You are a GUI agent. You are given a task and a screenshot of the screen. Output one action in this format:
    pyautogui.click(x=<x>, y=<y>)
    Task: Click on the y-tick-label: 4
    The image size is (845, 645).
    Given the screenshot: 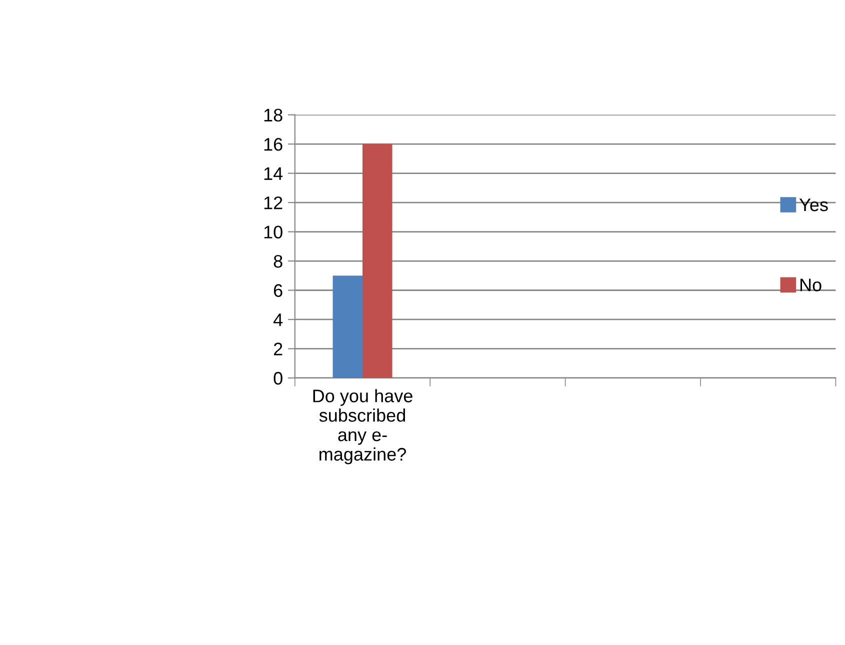 What is the action you would take?
    pyautogui.click(x=278, y=320)
    